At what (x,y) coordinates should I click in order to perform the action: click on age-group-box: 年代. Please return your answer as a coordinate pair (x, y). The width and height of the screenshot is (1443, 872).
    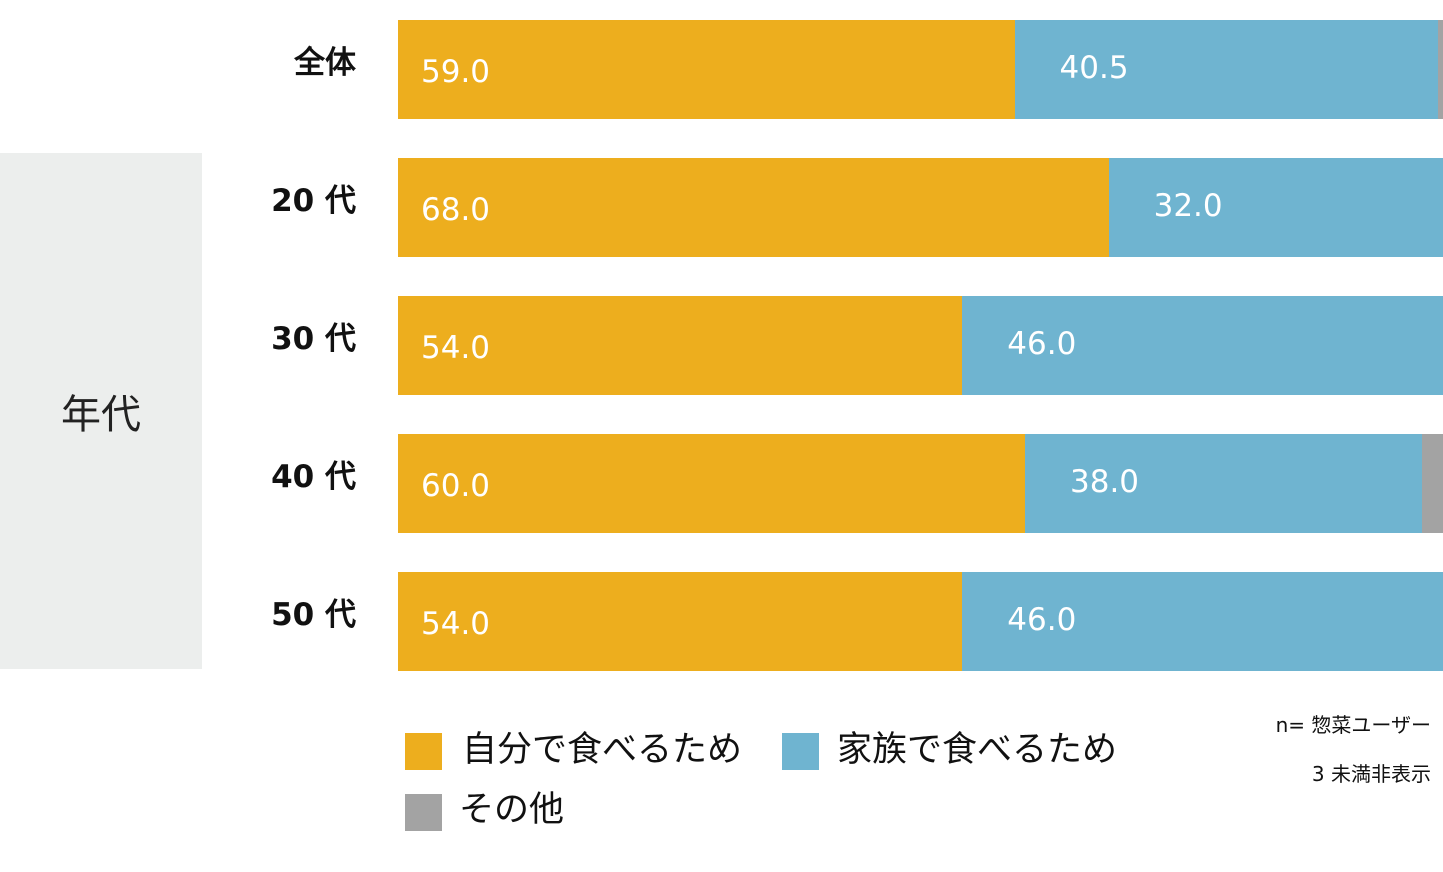
    Looking at the image, I should click on (101, 411).